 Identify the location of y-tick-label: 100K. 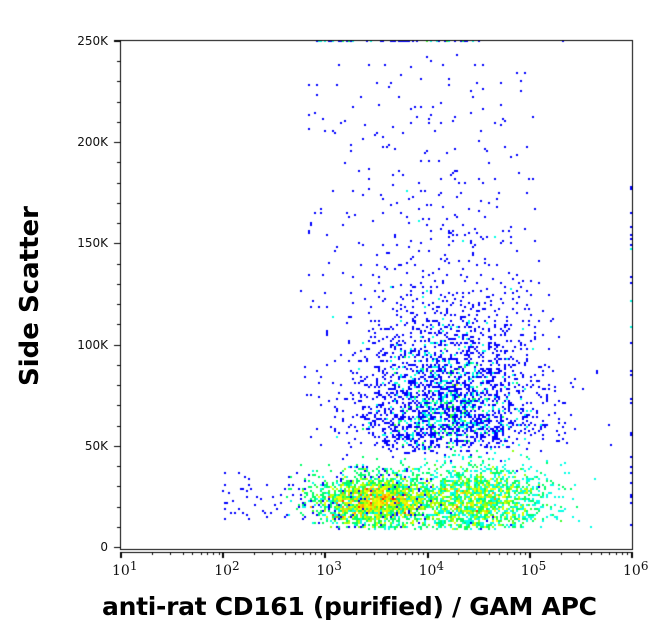
(92, 344).